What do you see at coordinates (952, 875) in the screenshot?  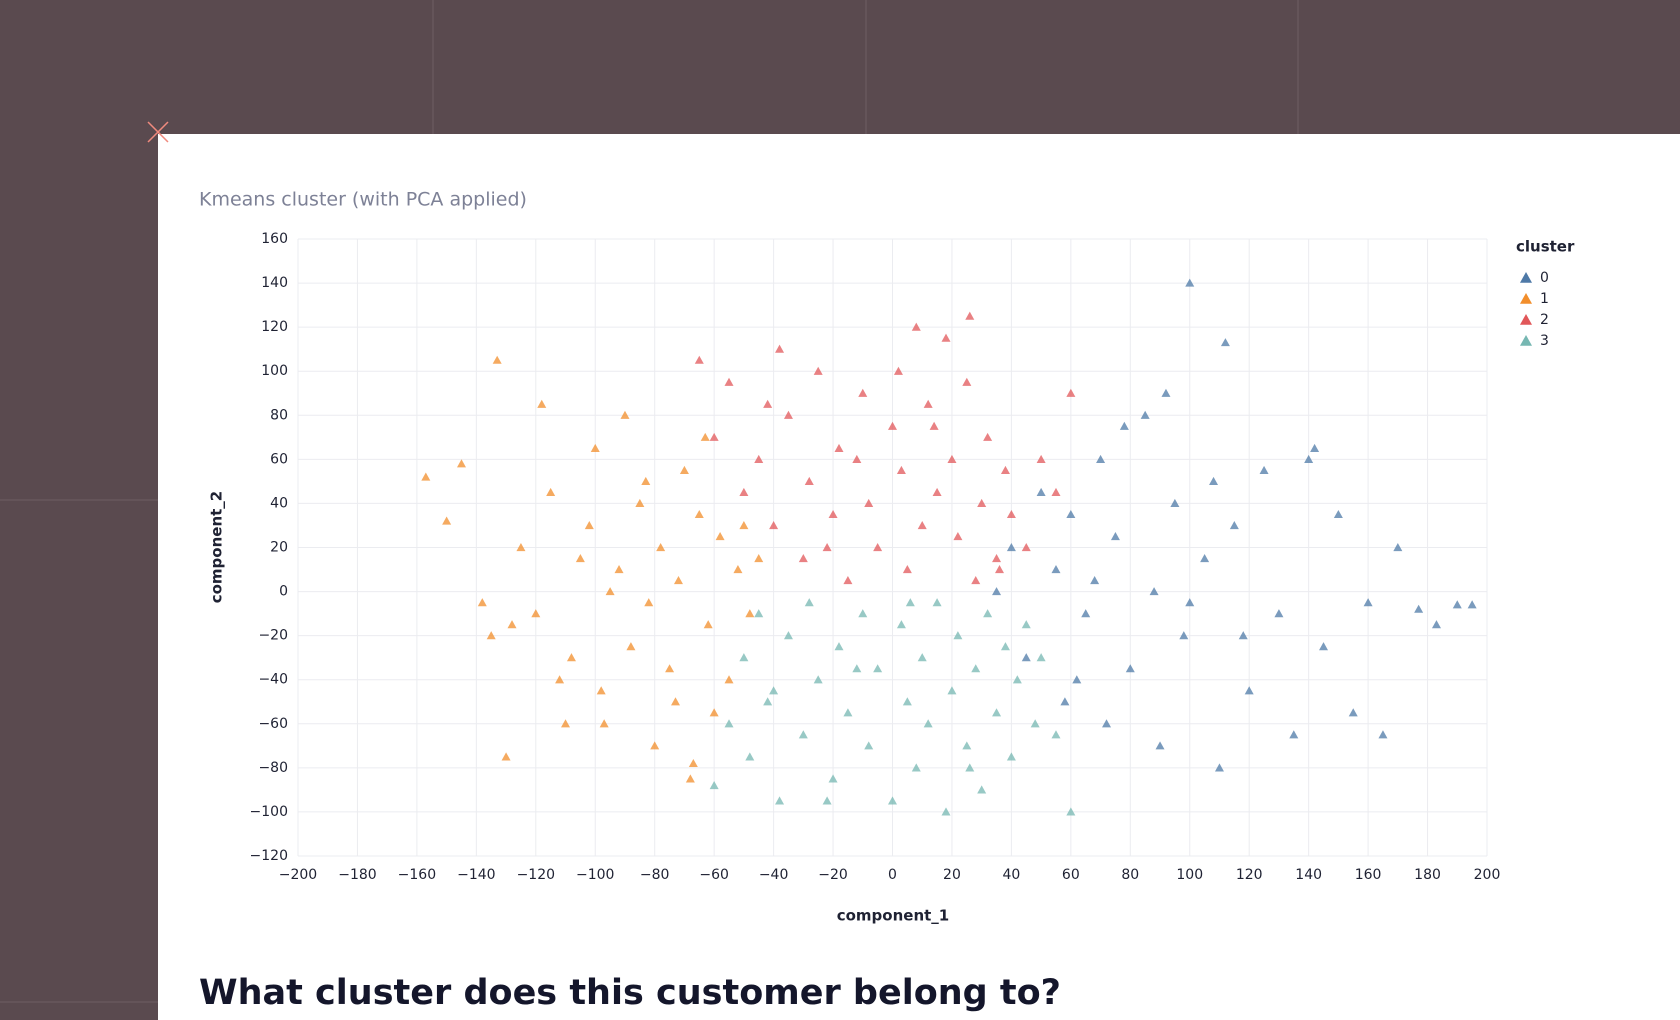 I see `x-tick-label: 20` at bounding box center [952, 875].